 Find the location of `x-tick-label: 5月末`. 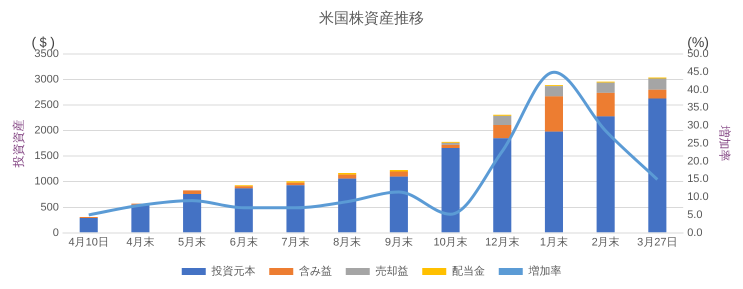

x-tick-label: 5月末 is located at coordinates (192, 241).